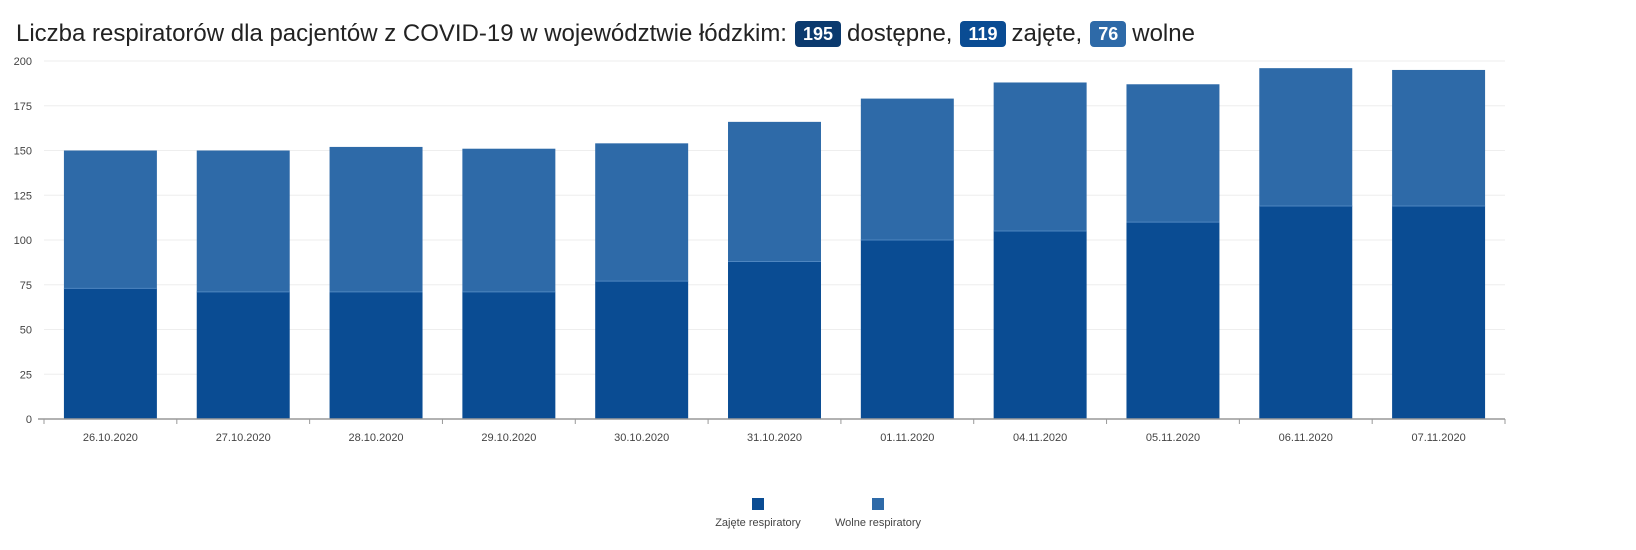 The width and height of the screenshot is (1636, 550). What do you see at coordinates (774, 438) in the screenshot?
I see `x-tick-label-5: 31.10.2020` at bounding box center [774, 438].